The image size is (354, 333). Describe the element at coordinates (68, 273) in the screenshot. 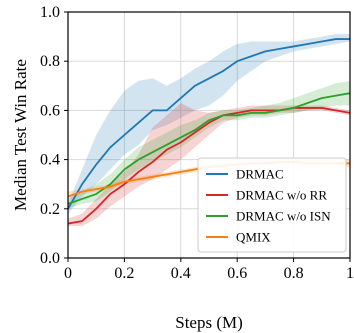

I see `x-tick-label: 0` at that location.